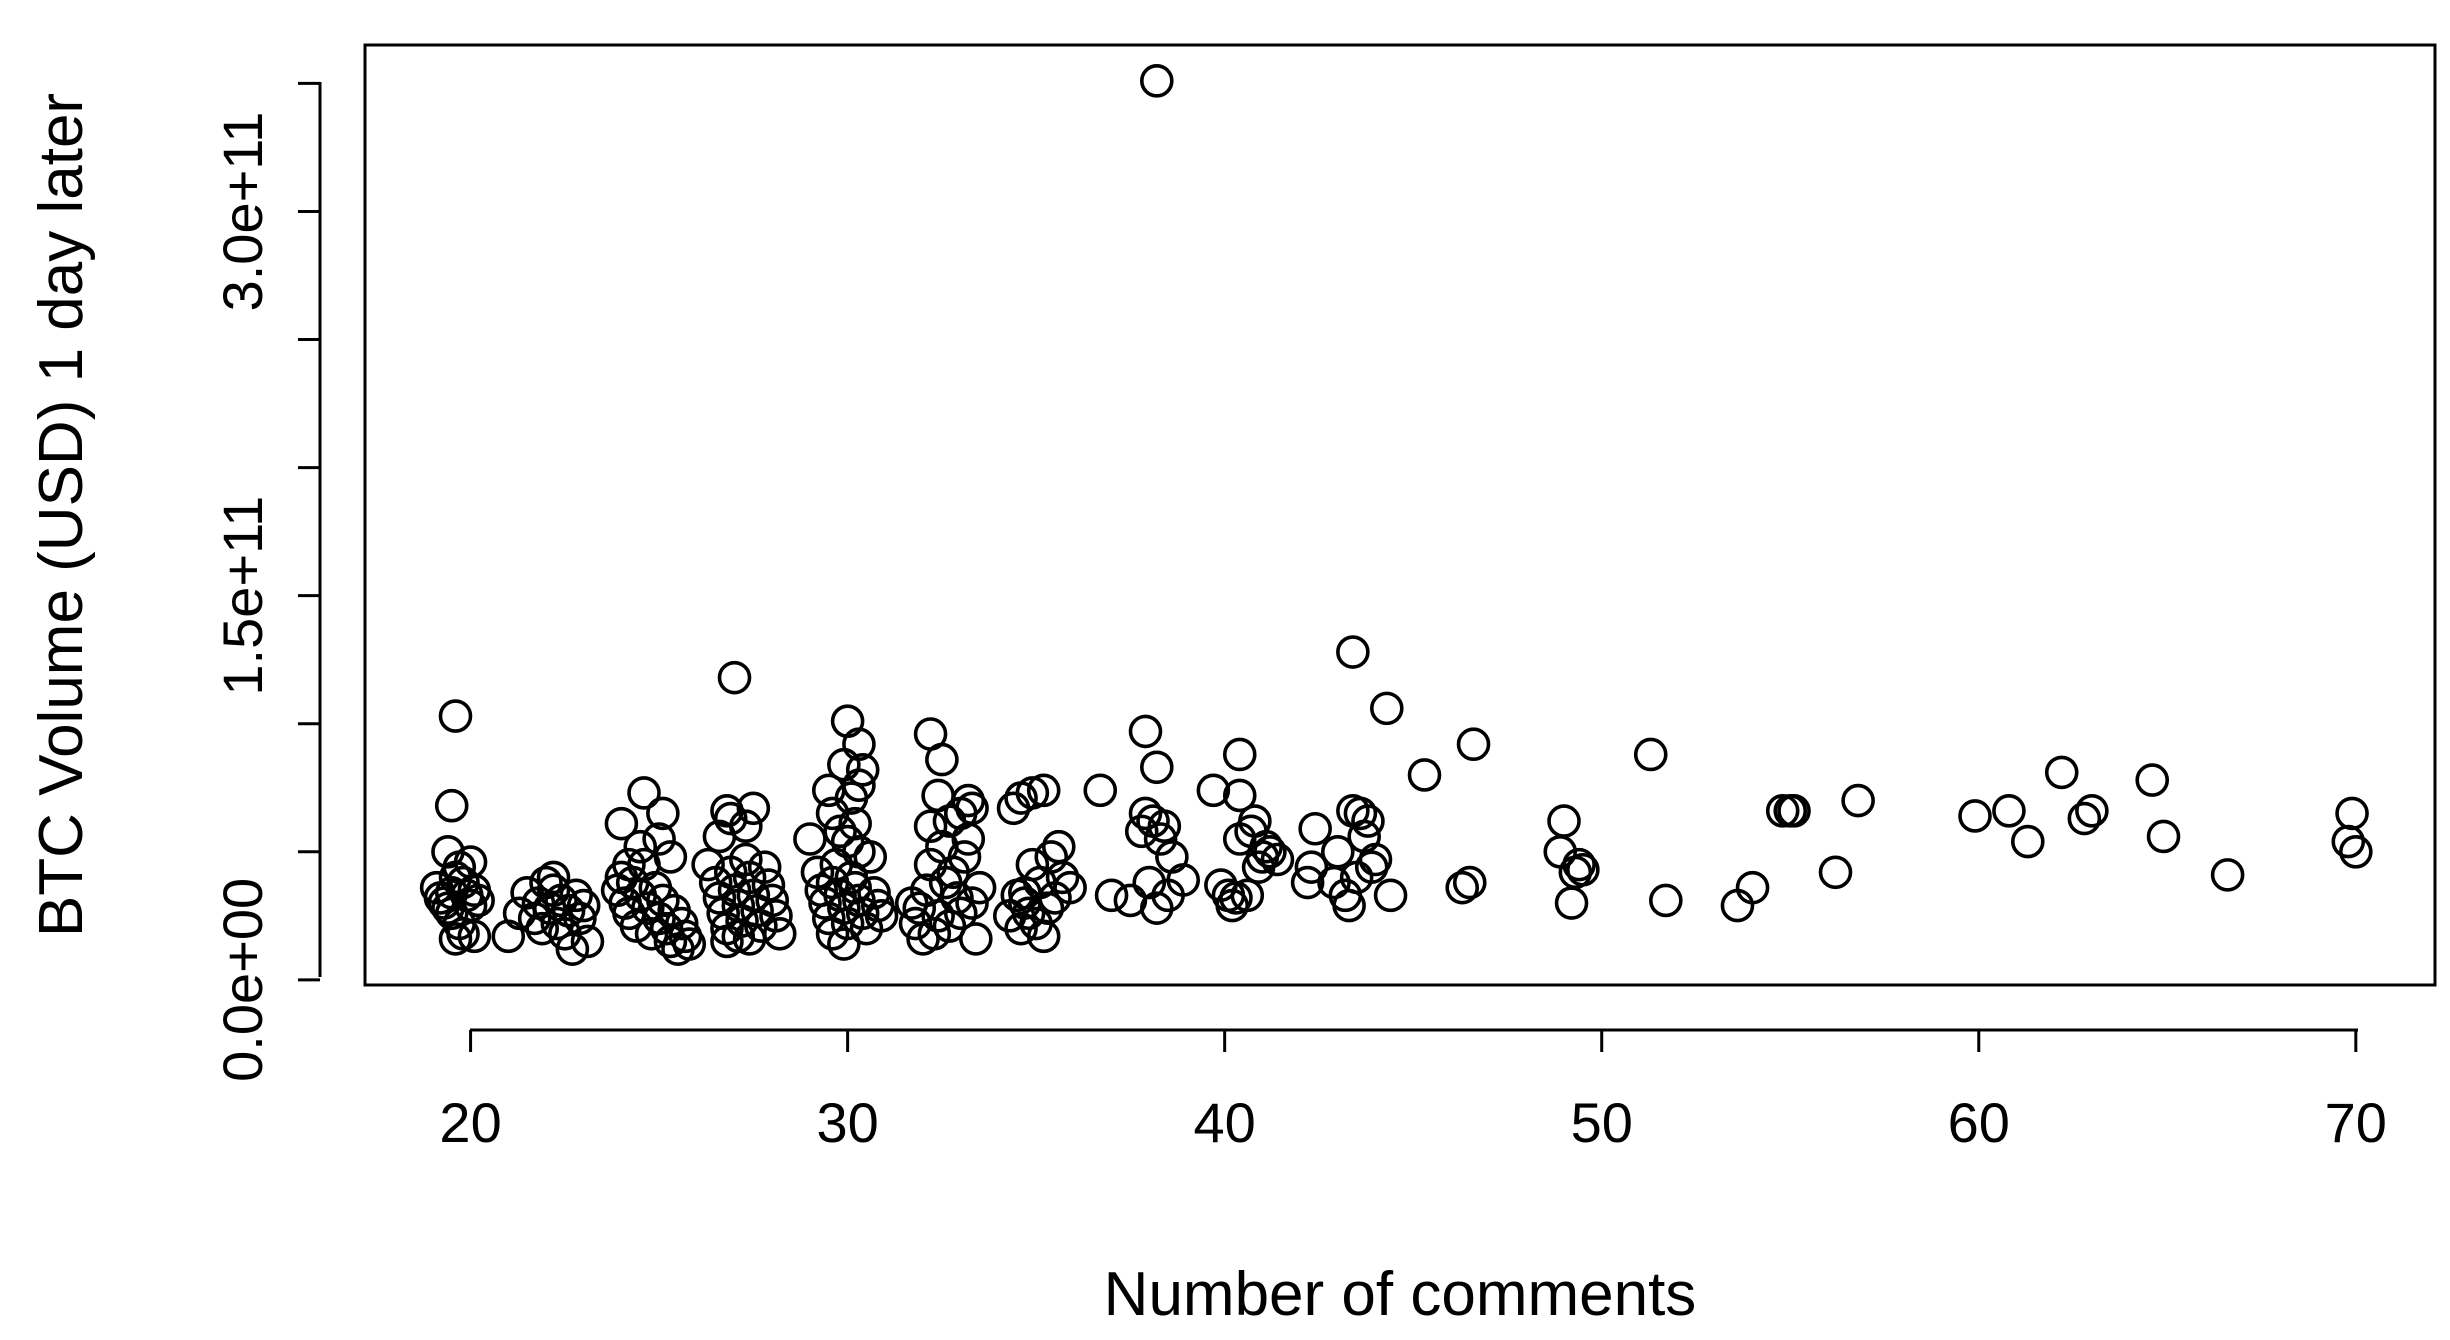 The image size is (2450, 1340). What do you see at coordinates (61, 515) in the screenshot?
I see `y-axis-title: BTC Volume (USD) 1 day later` at bounding box center [61, 515].